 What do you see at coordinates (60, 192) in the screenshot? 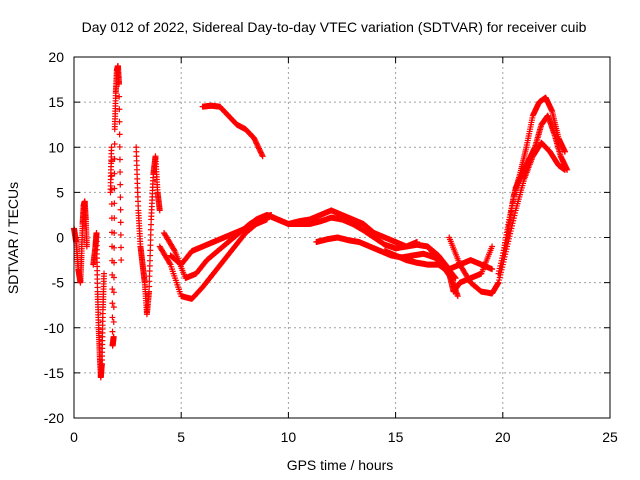
I see `y-tick-label: 5` at bounding box center [60, 192].